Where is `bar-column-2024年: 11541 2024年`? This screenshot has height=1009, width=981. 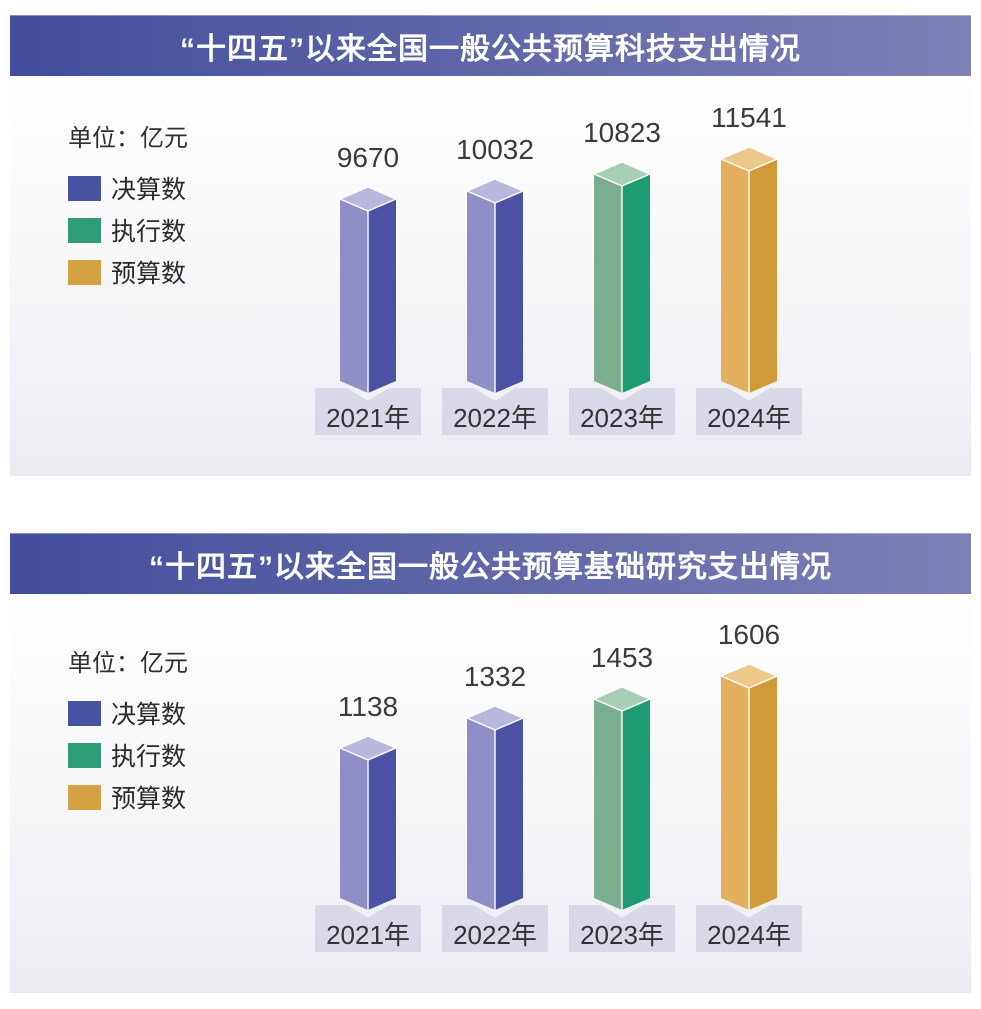
bar-column-2024年: 11541 2024年 is located at coordinates (749, 269).